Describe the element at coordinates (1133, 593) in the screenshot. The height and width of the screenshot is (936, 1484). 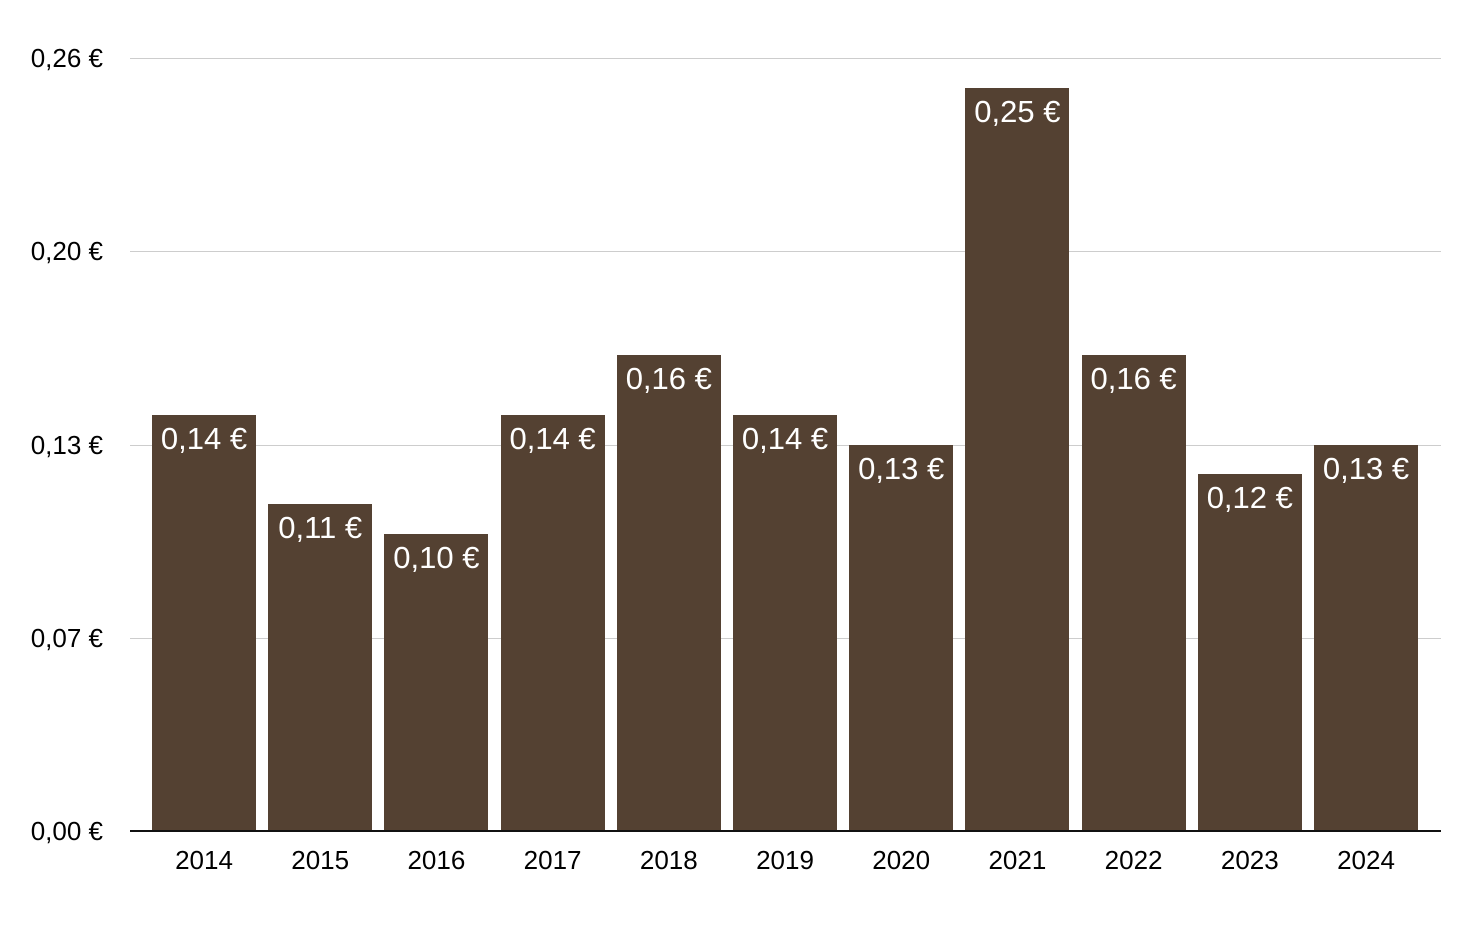
I see `bar-2022: 0,16 €` at that location.